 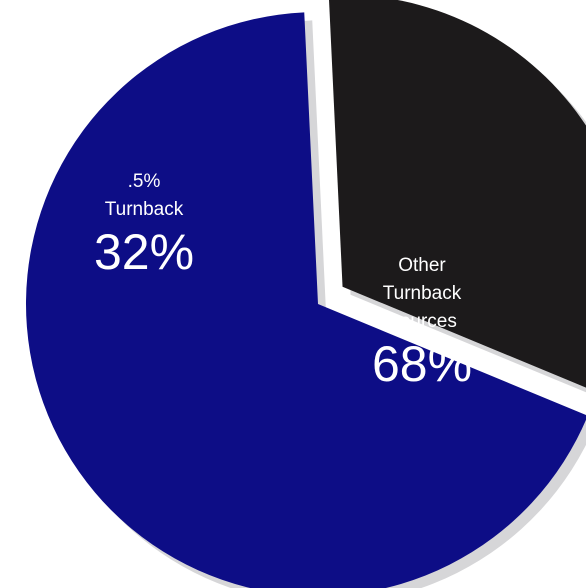 What do you see at coordinates (422, 364) in the screenshot?
I see `slice-value-label: 68%` at bounding box center [422, 364].